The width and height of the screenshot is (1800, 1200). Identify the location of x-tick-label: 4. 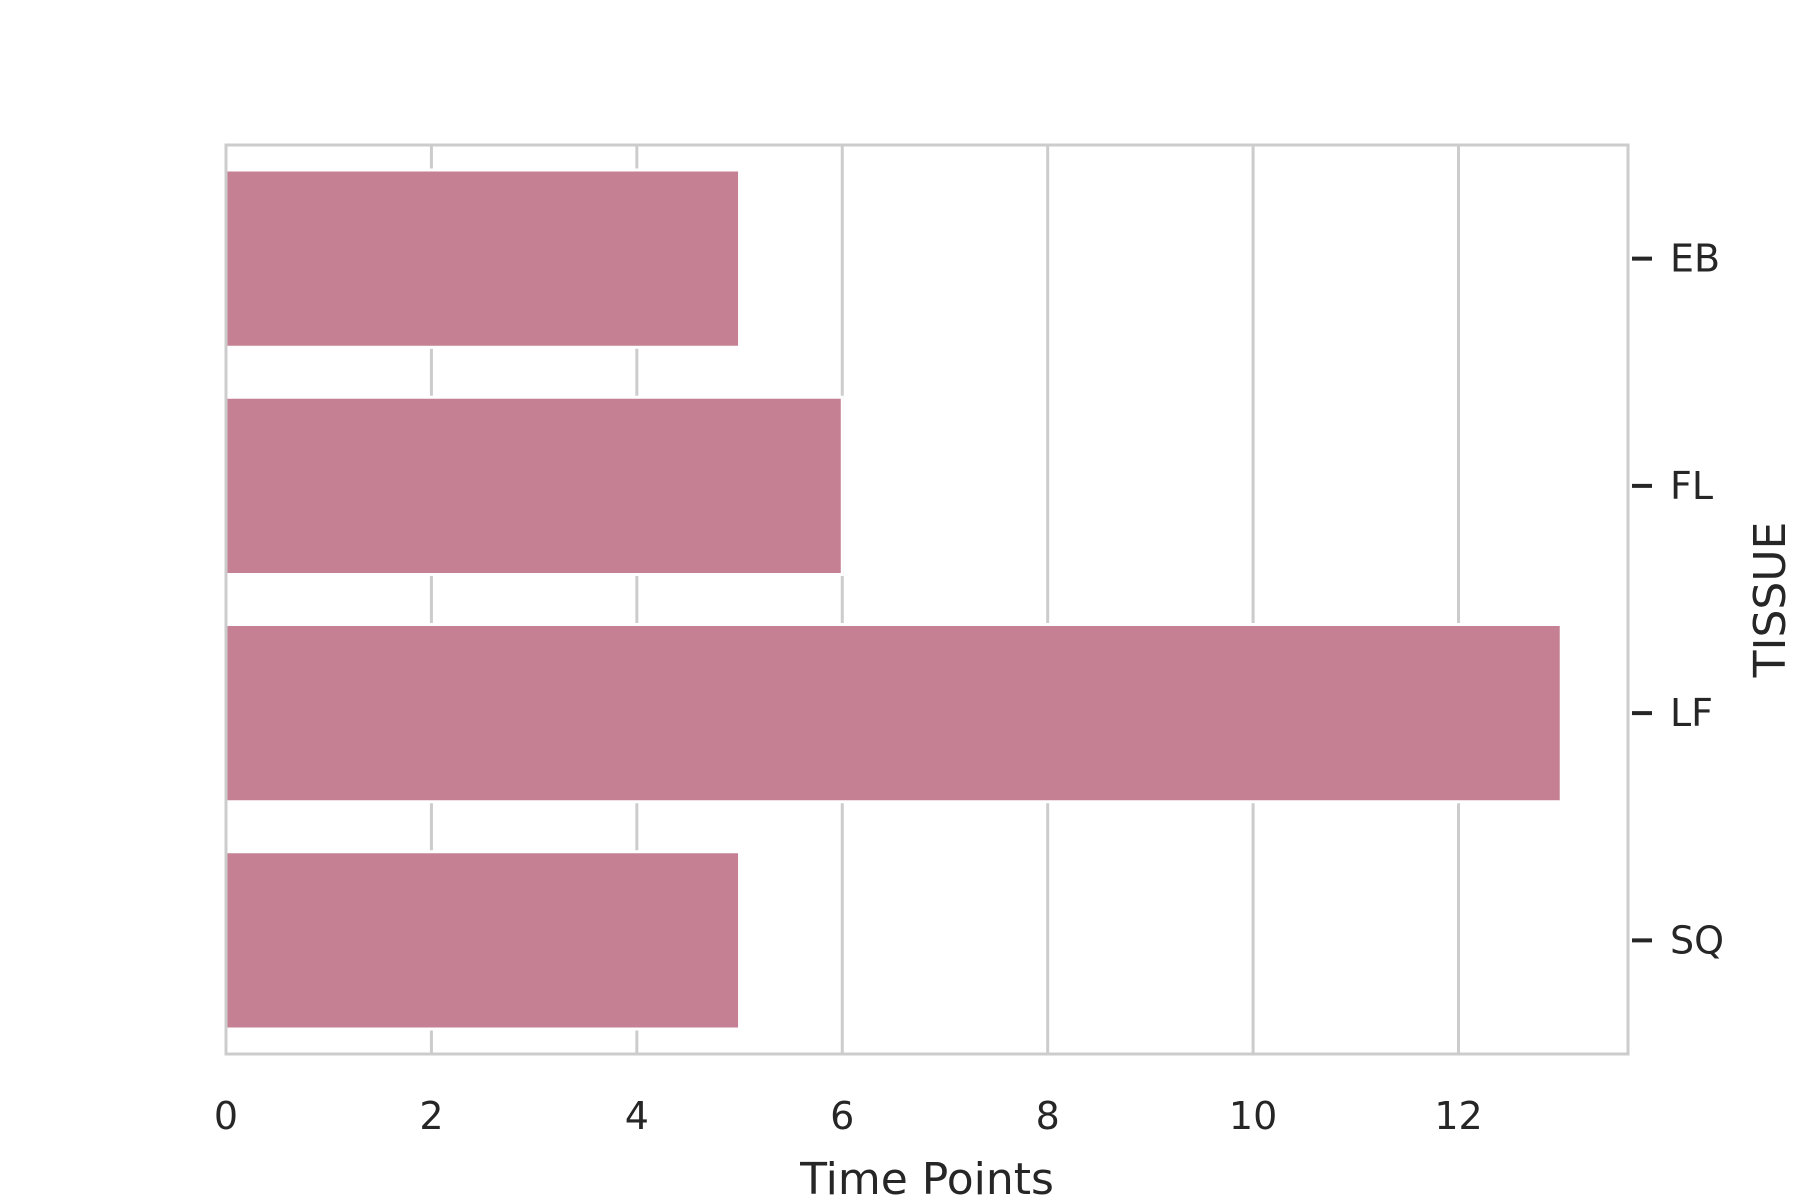
(637, 1116).